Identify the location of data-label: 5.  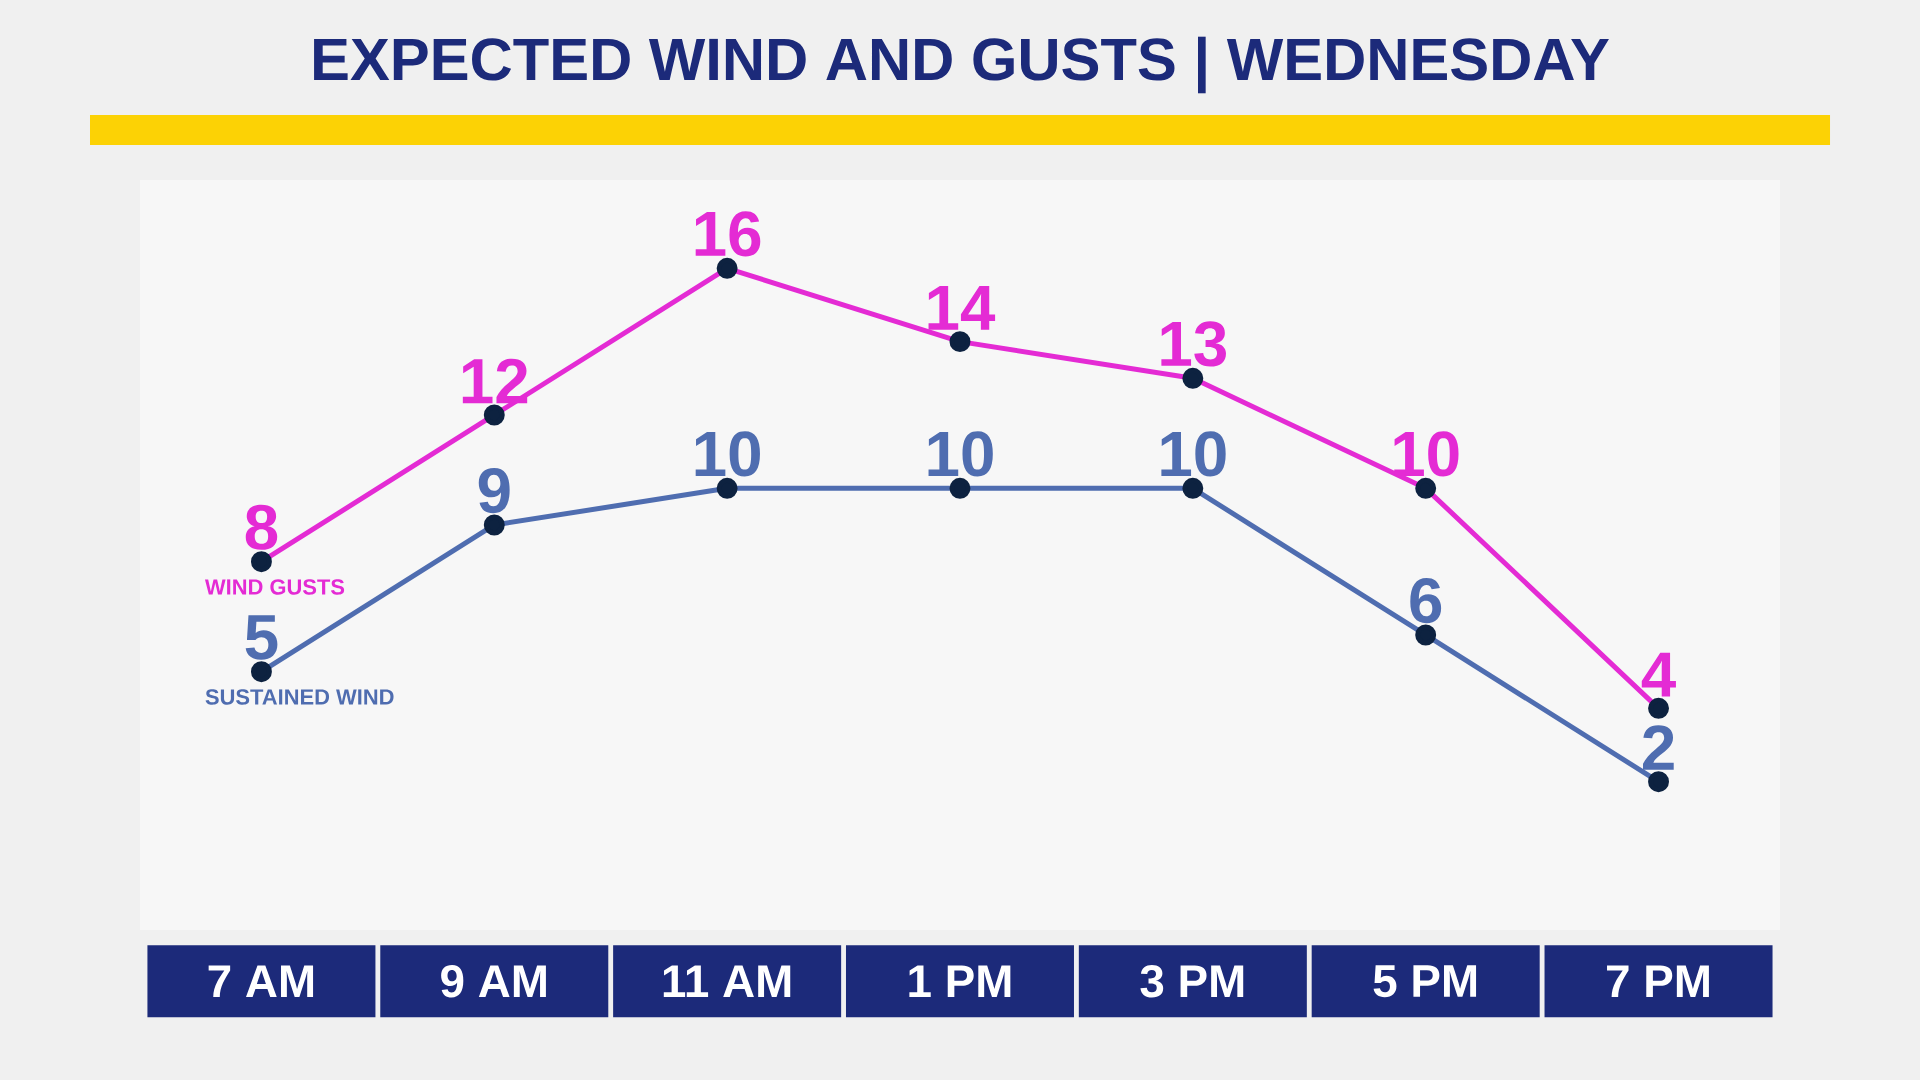
(261, 637).